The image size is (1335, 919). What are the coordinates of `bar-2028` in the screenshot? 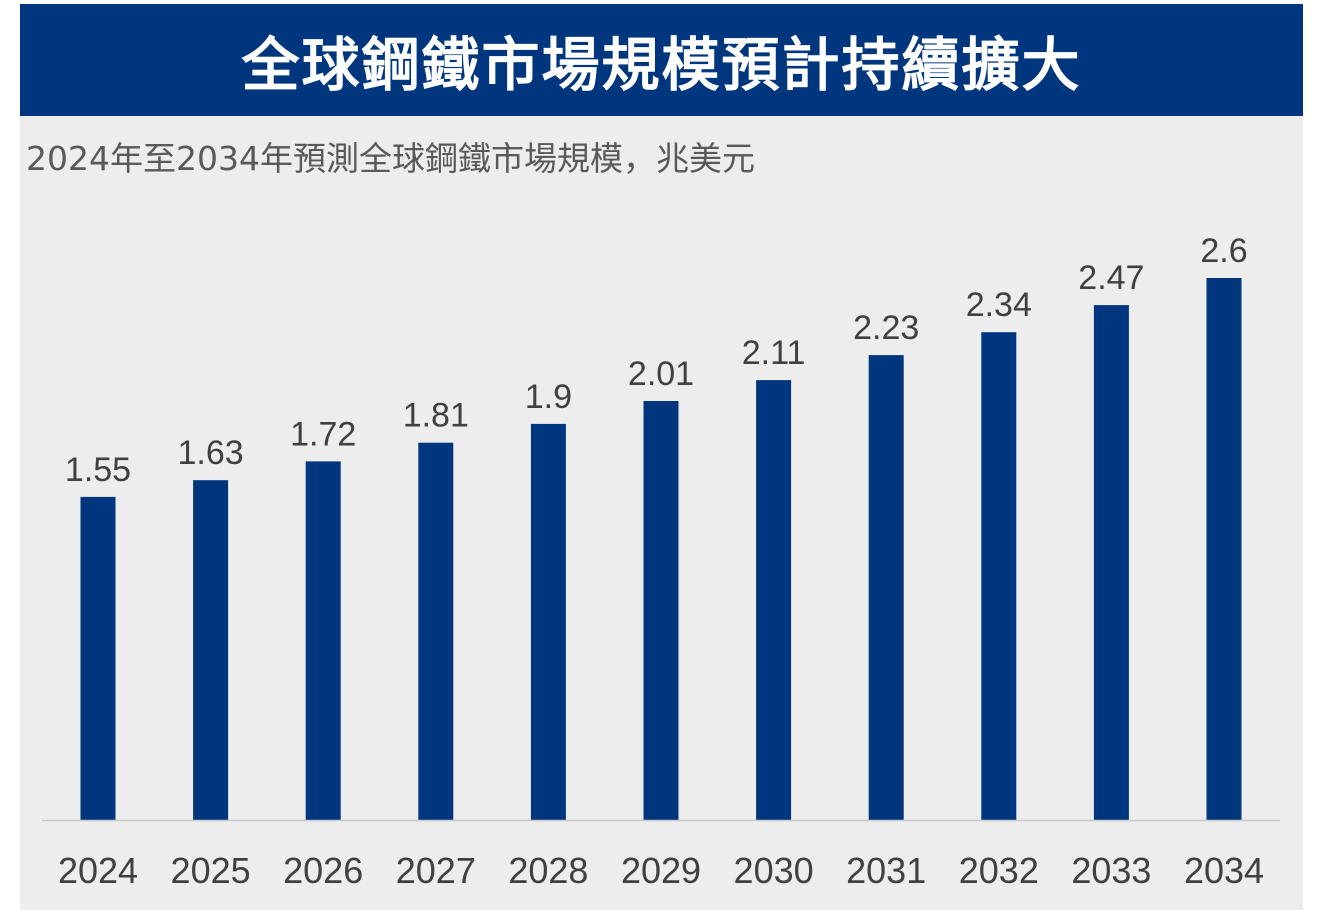 It's located at (548, 621).